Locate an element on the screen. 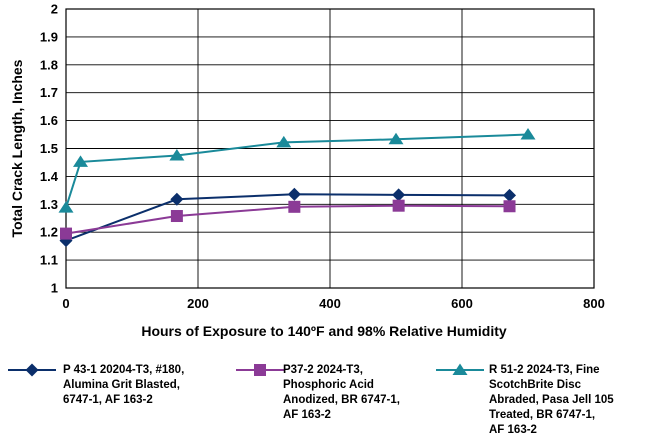 This screenshot has width=663, height=446. legend-swatch-p43 is located at coordinates (32, 370).